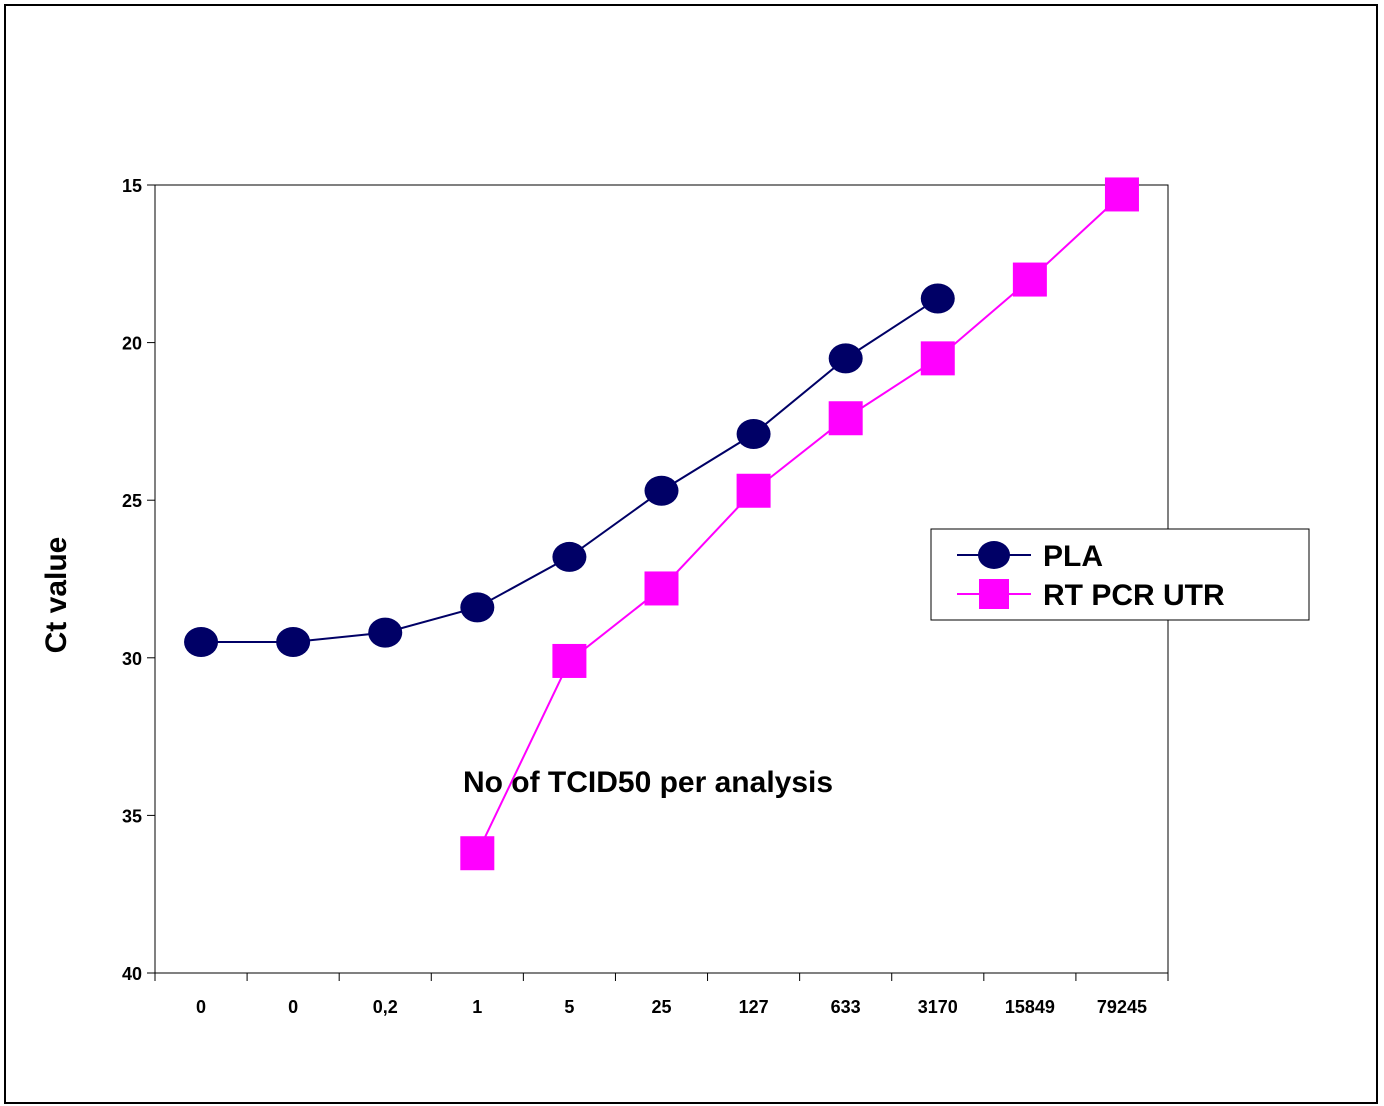 The image size is (1384, 1106). Describe the element at coordinates (132, 659) in the screenshot. I see `y-tick-label: 30` at that location.